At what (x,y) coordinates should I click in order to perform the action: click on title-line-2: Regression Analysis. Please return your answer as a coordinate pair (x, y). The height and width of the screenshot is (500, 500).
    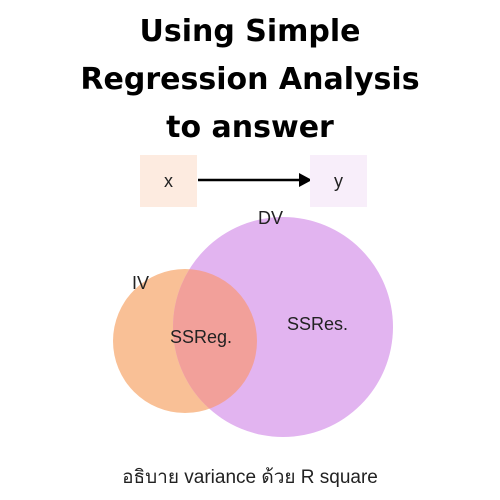
    Looking at the image, I should click on (250, 79).